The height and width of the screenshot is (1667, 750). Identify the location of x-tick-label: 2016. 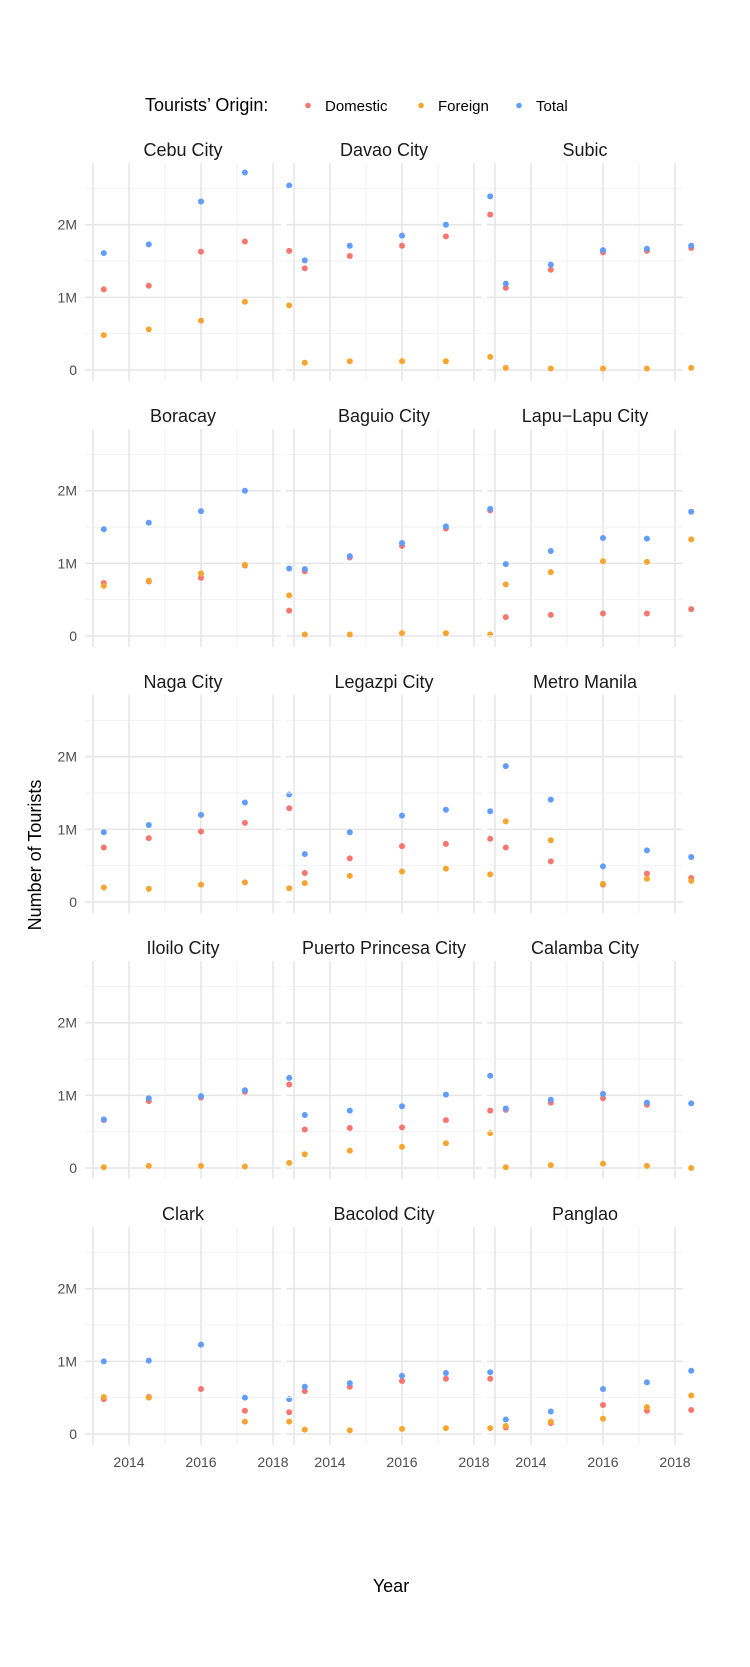
(602, 1462).